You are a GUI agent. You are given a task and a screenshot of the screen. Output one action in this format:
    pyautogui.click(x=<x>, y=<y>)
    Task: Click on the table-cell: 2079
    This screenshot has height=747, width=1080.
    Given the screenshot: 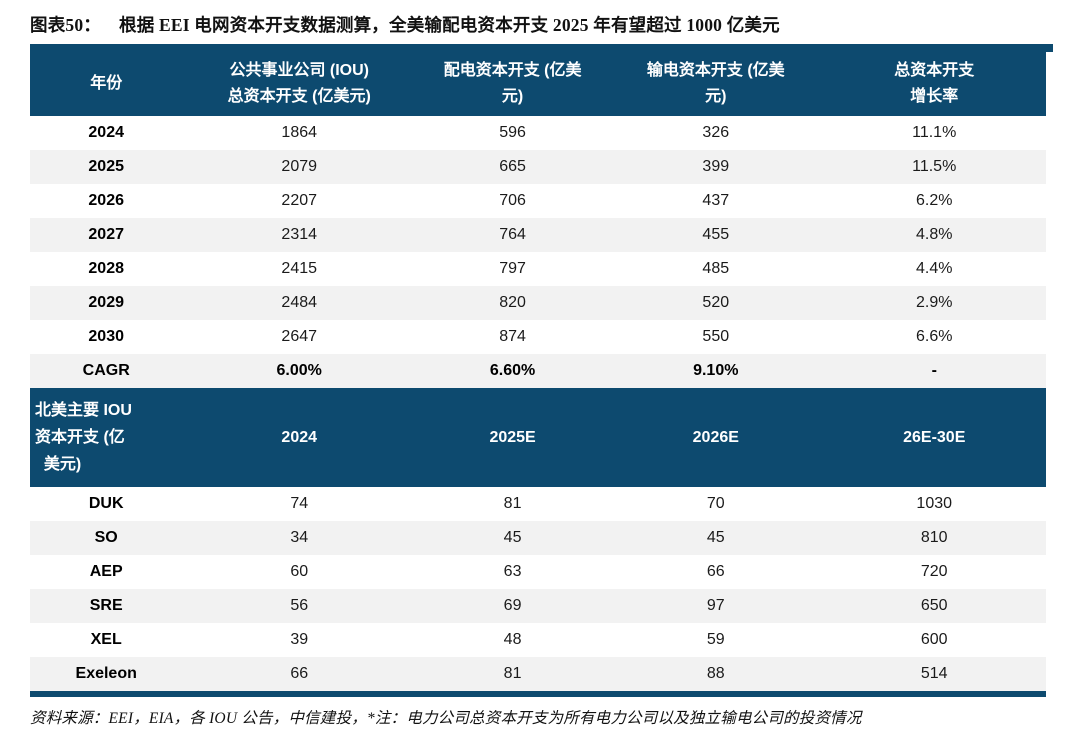 What is the action you would take?
    pyautogui.click(x=299, y=166)
    